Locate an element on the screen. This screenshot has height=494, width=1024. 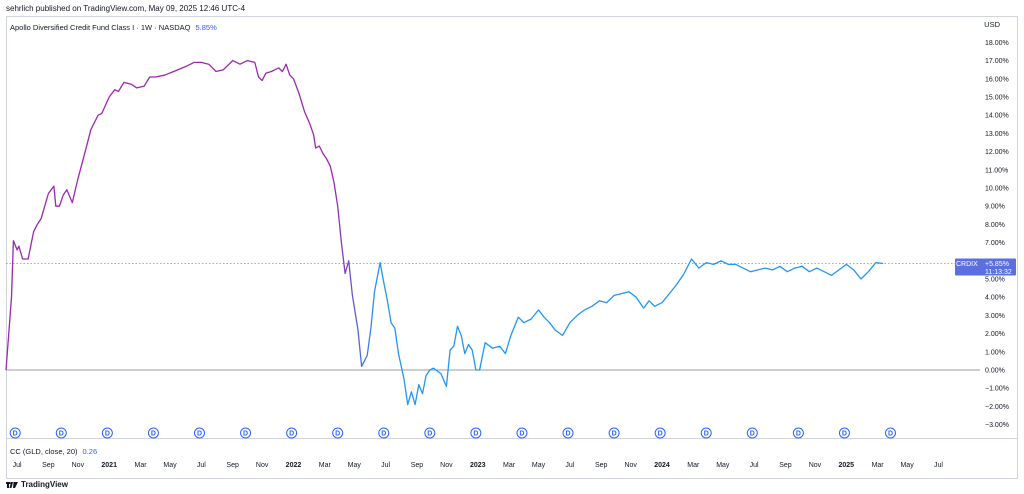
y-tick-label: −2.00% is located at coordinates (997, 407).